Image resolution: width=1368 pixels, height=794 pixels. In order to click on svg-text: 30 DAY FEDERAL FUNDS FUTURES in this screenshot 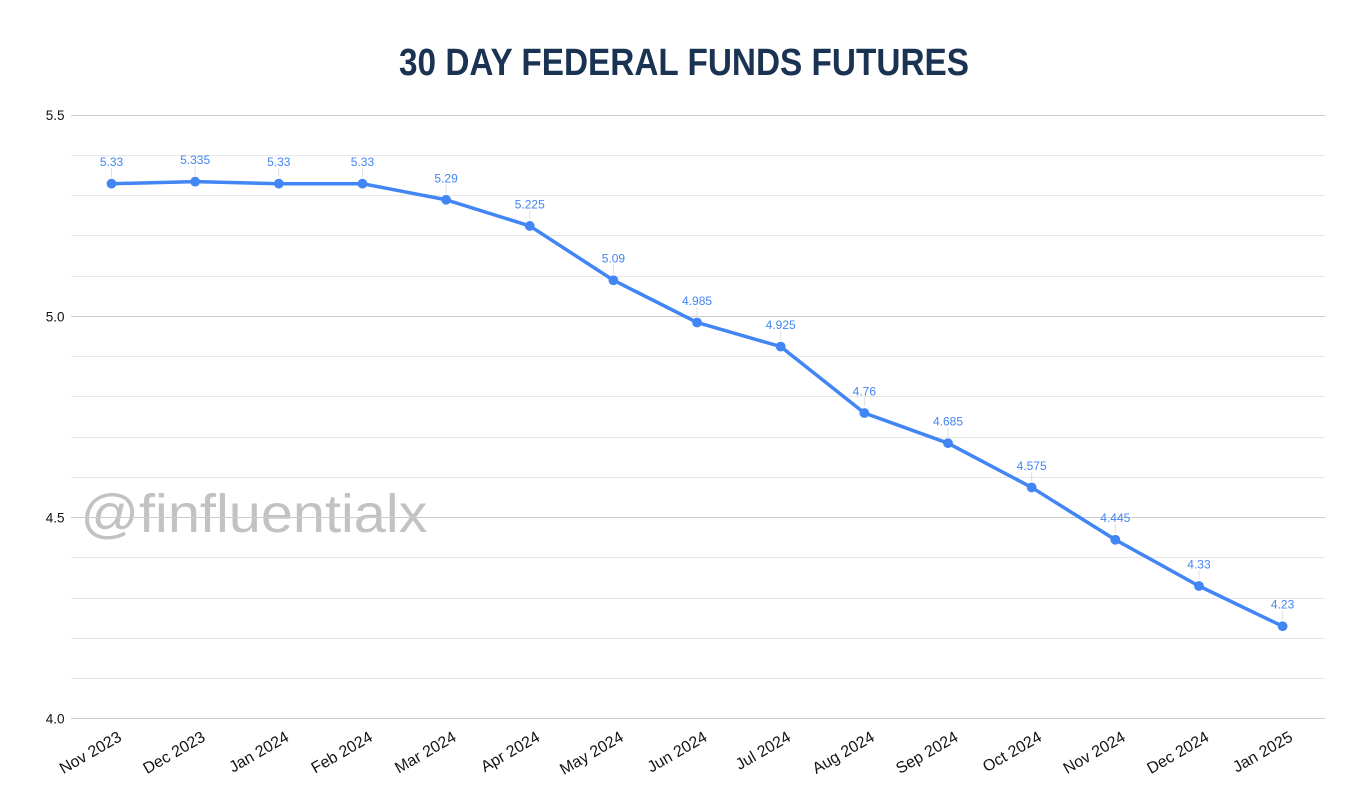, I will do `click(684, 63)`.